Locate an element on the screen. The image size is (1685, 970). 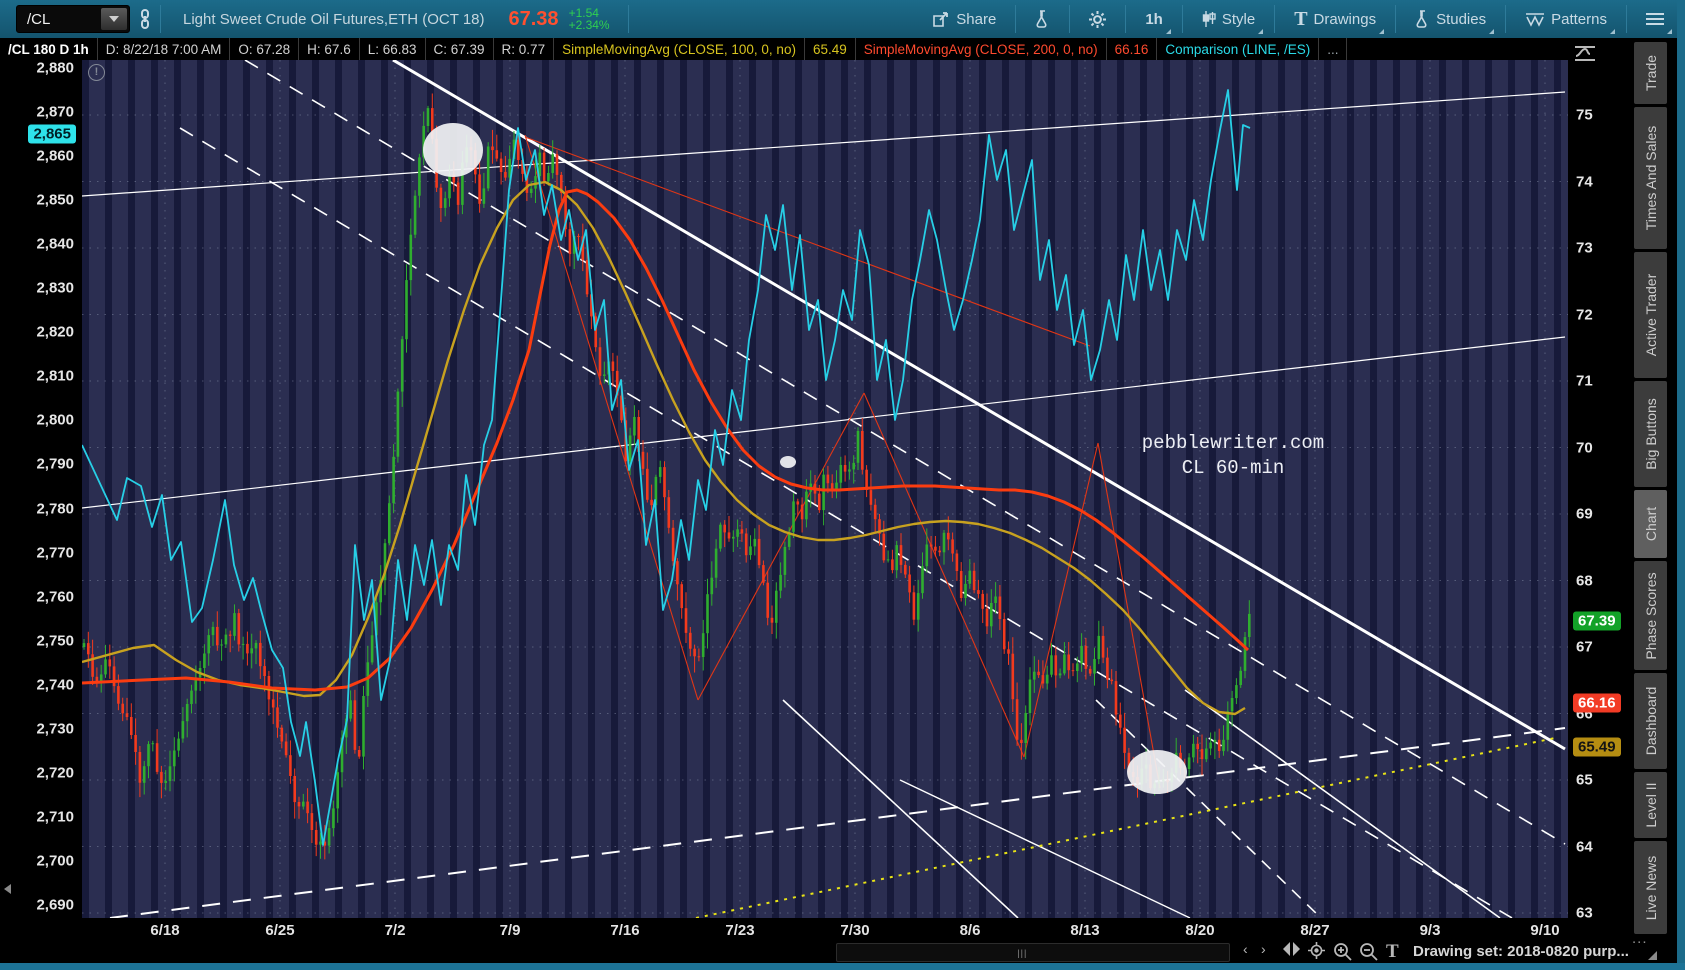
time-axis-label: 7/16 is located at coordinates (625, 930).